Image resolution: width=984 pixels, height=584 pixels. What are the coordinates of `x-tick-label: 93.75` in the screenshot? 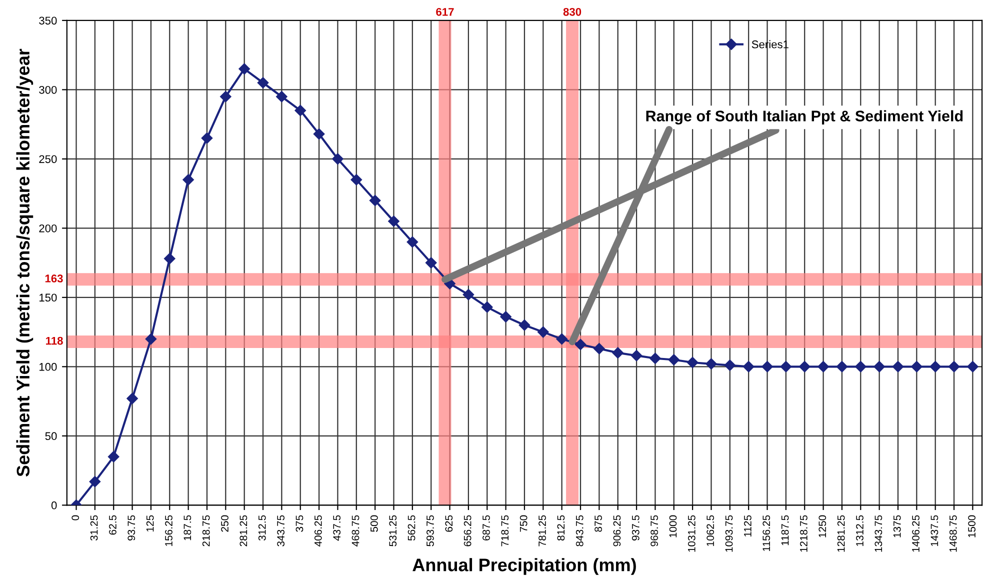 It's located at (132, 527).